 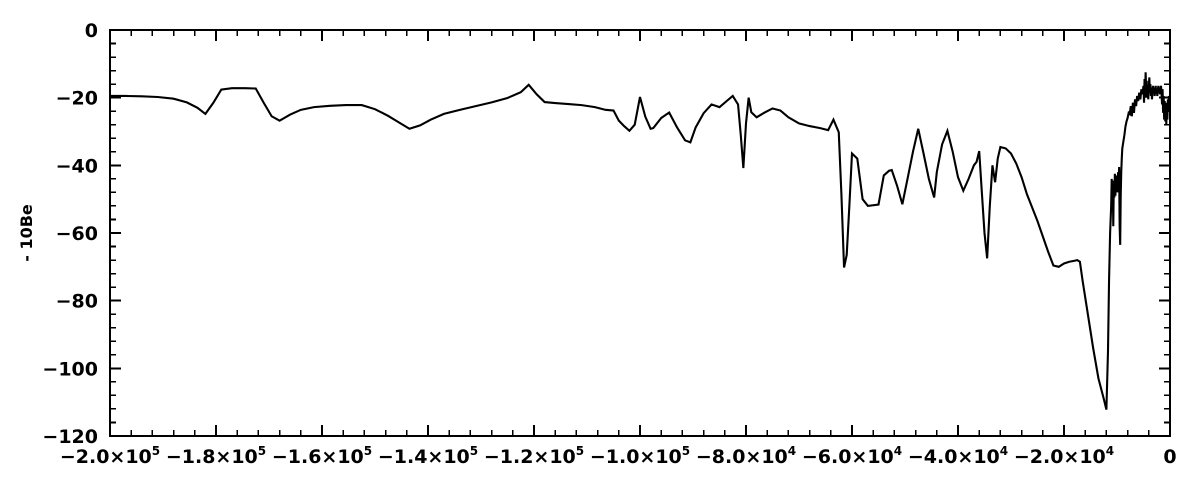 What do you see at coordinates (640, 456) in the screenshot?
I see `x-tick-label: −1.0×105` at bounding box center [640, 456].